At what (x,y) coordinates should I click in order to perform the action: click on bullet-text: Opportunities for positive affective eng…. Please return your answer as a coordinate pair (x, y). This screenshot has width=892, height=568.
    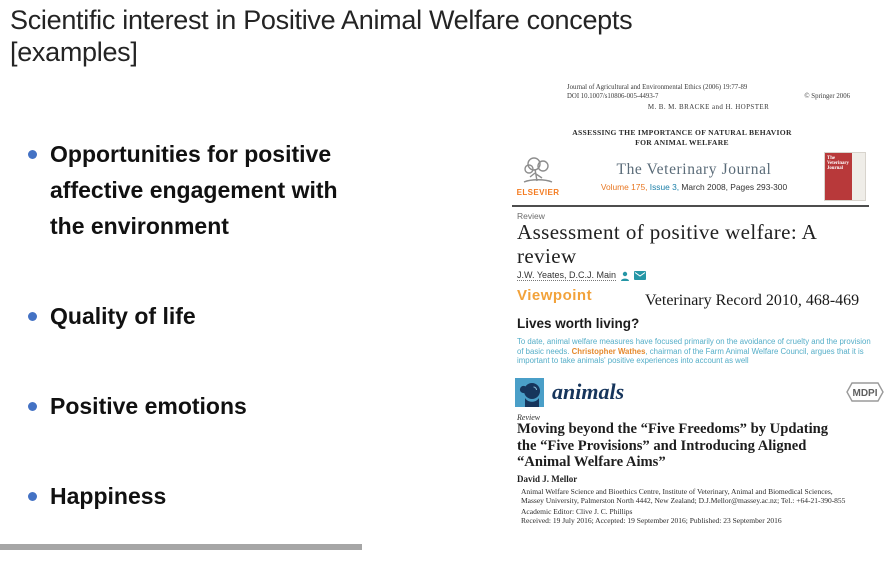
    Looking at the image, I should click on (194, 190).